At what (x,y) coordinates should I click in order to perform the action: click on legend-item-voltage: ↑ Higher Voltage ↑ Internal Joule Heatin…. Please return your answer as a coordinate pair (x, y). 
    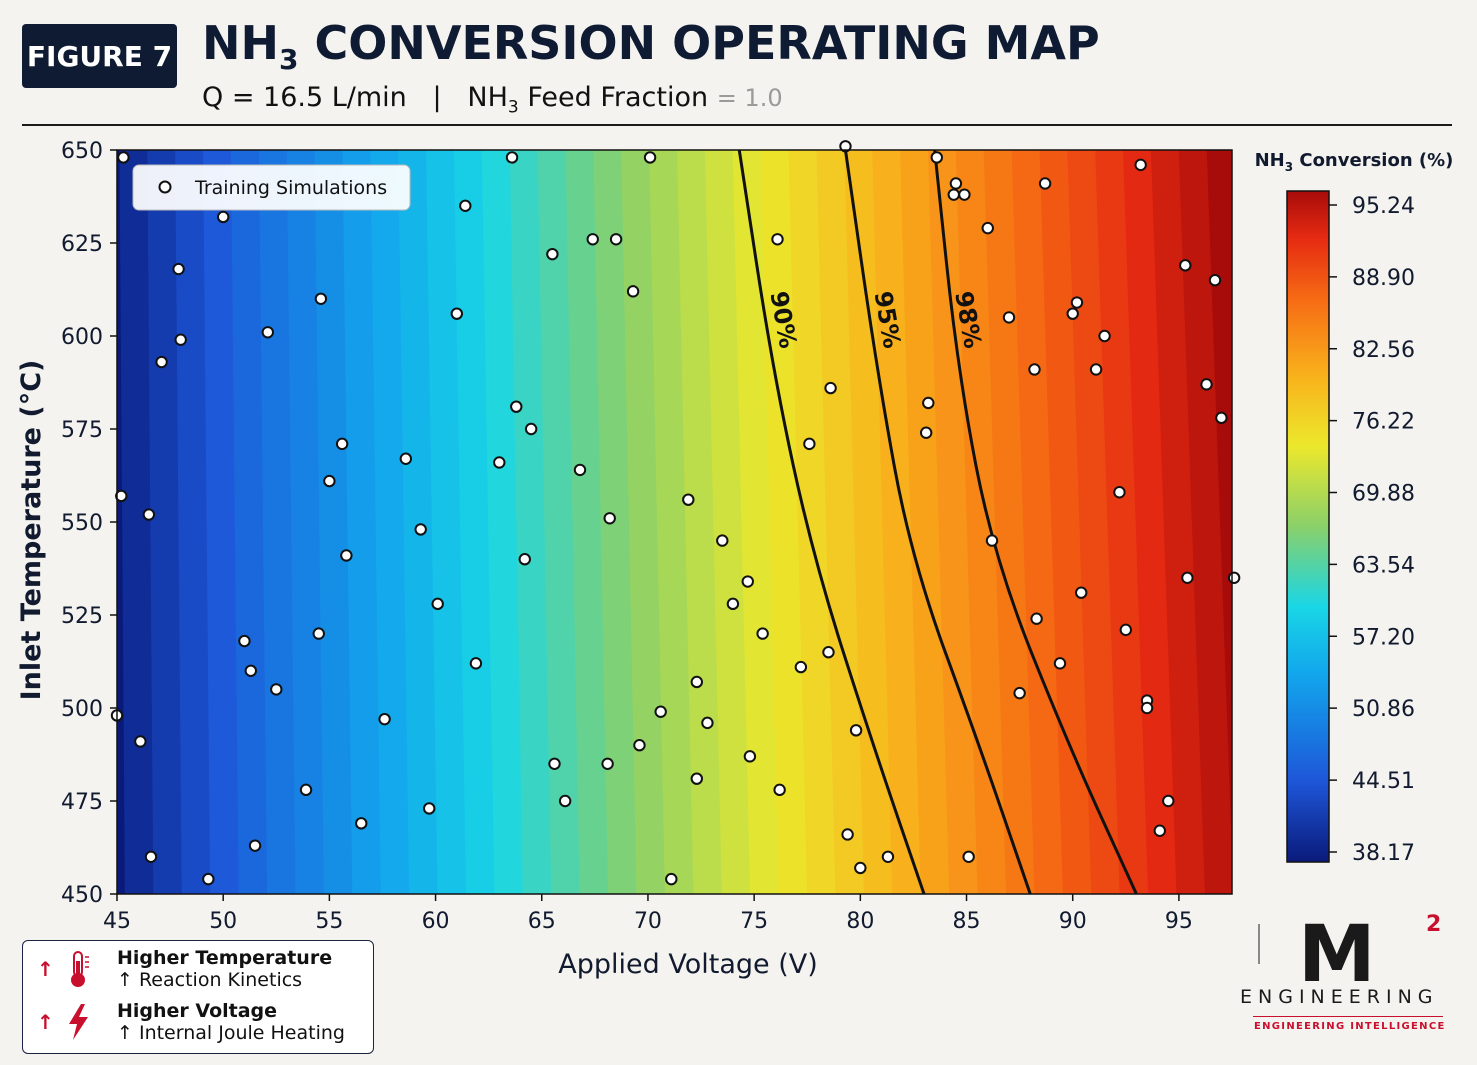
    Looking at the image, I should click on (191, 1022).